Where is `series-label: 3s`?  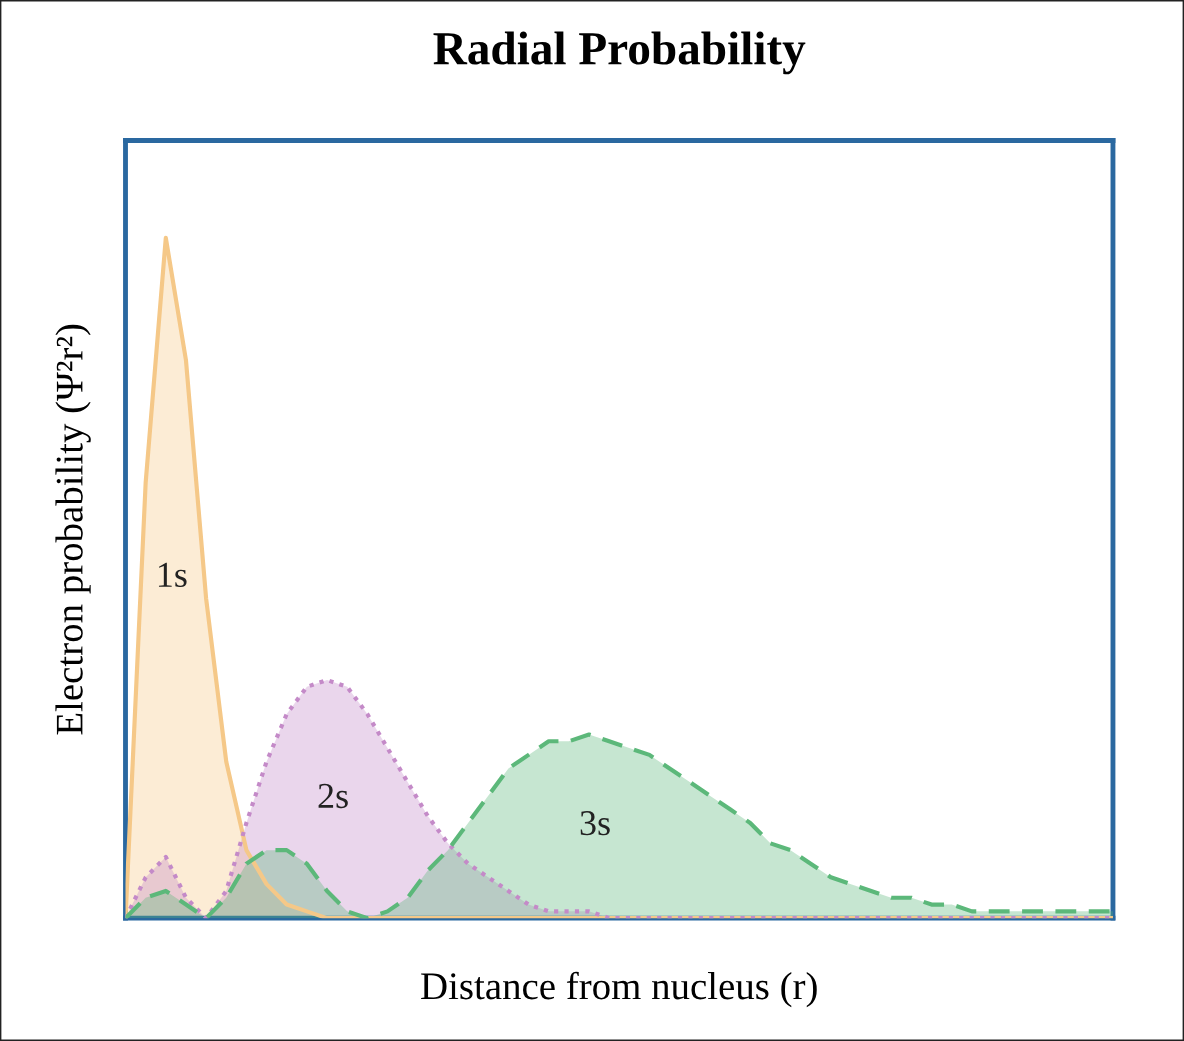
series-label: 3s is located at coordinates (595, 823).